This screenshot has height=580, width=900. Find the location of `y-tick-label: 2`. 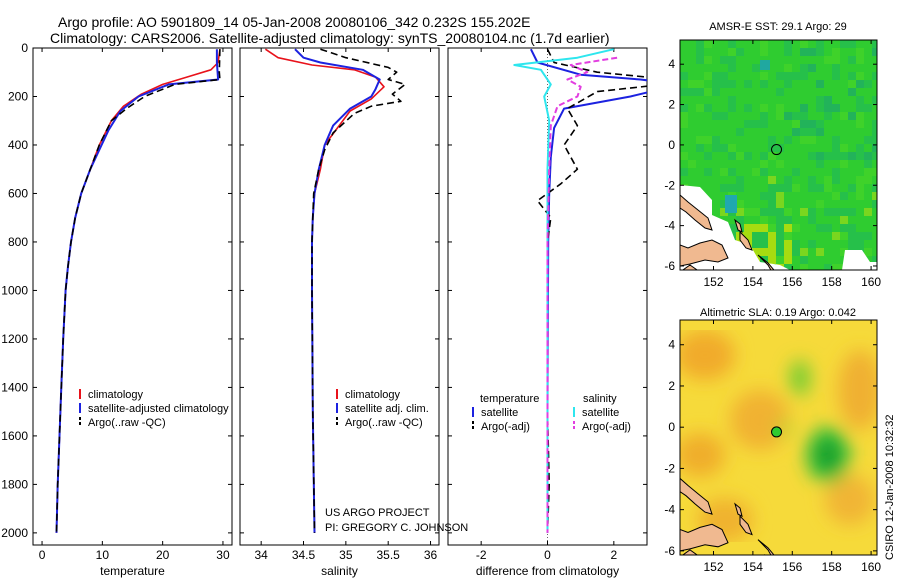

y-tick-label: 2 is located at coordinates (671, 386).